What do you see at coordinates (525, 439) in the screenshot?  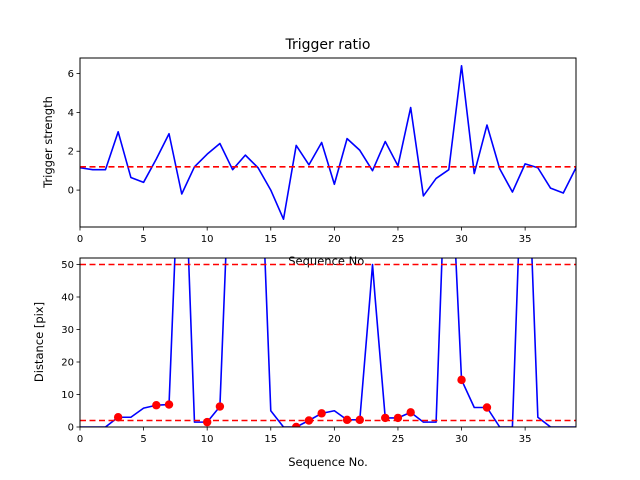 I see `bottom-chart-x-tick-label: 35` at bounding box center [525, 439].